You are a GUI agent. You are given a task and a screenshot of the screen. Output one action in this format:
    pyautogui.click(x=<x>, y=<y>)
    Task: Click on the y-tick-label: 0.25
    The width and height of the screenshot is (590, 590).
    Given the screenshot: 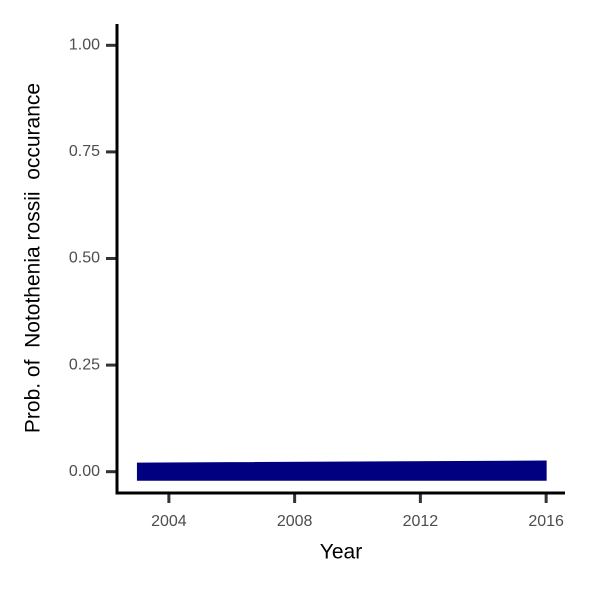 What is the action you would take?
    pyautogui.click(x=84, y=364)
    